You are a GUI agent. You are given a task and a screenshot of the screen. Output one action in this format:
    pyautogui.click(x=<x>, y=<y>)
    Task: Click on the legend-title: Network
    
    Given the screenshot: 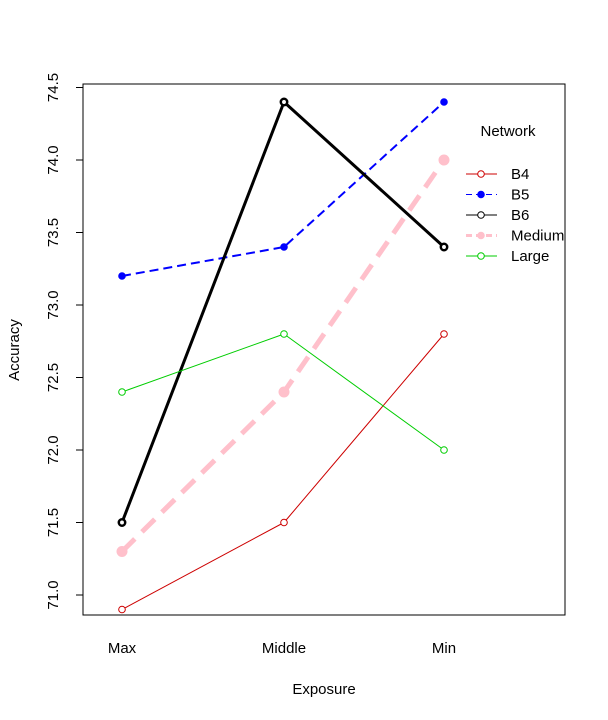 What is the action you would take?
    pyautogui.click(x=508, y=131)
    